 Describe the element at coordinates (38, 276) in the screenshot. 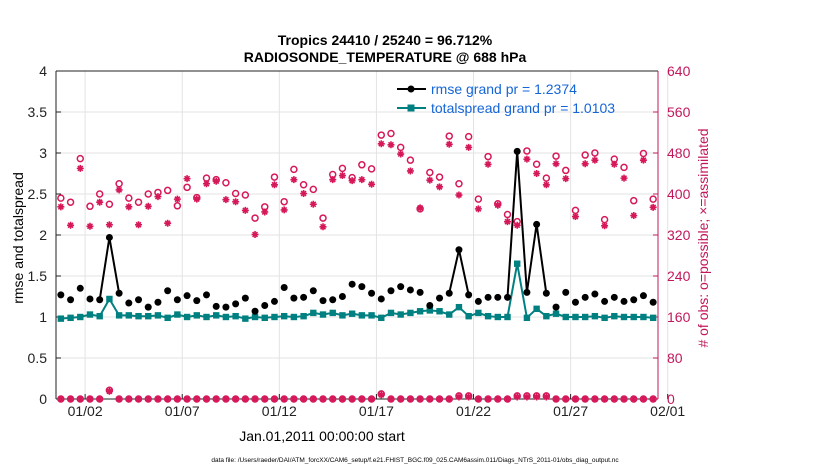

I see `y-left-tick-label: 1.5` at that location.